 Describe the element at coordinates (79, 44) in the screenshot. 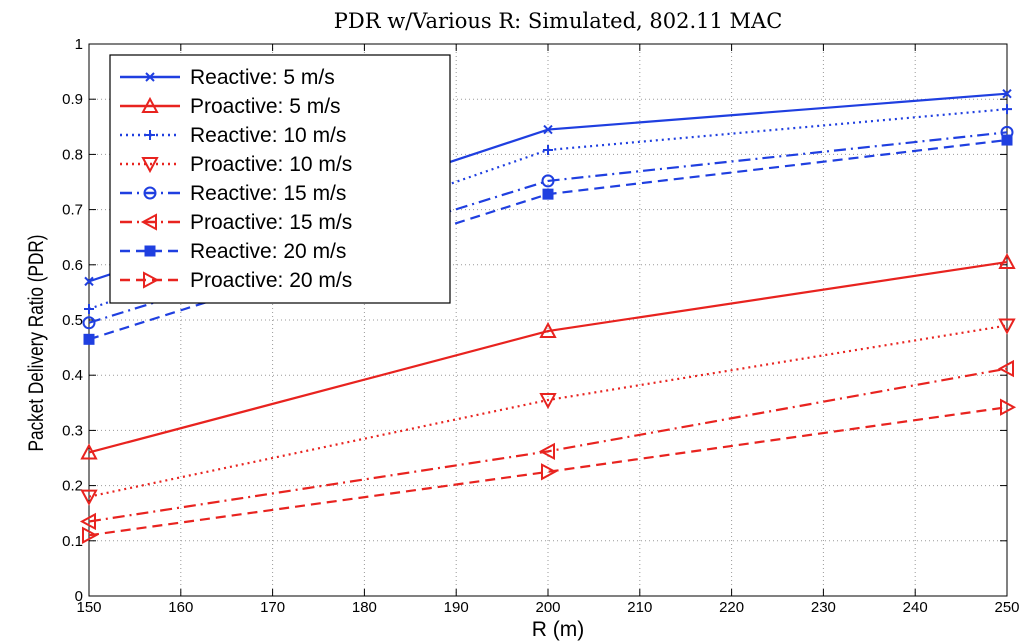

I see `y-tick-label: 1` at that location.